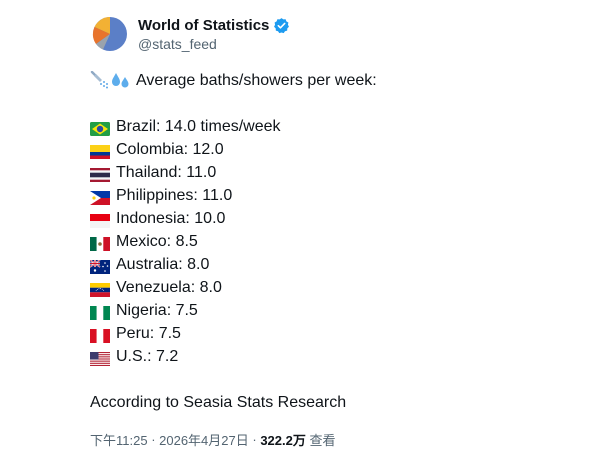 The height and width of the screenshot is (451, 601). Describe the element at coordinates (325, 333) in the screenshot. I see `country-row-peru: Peru: 7.5` at that location.